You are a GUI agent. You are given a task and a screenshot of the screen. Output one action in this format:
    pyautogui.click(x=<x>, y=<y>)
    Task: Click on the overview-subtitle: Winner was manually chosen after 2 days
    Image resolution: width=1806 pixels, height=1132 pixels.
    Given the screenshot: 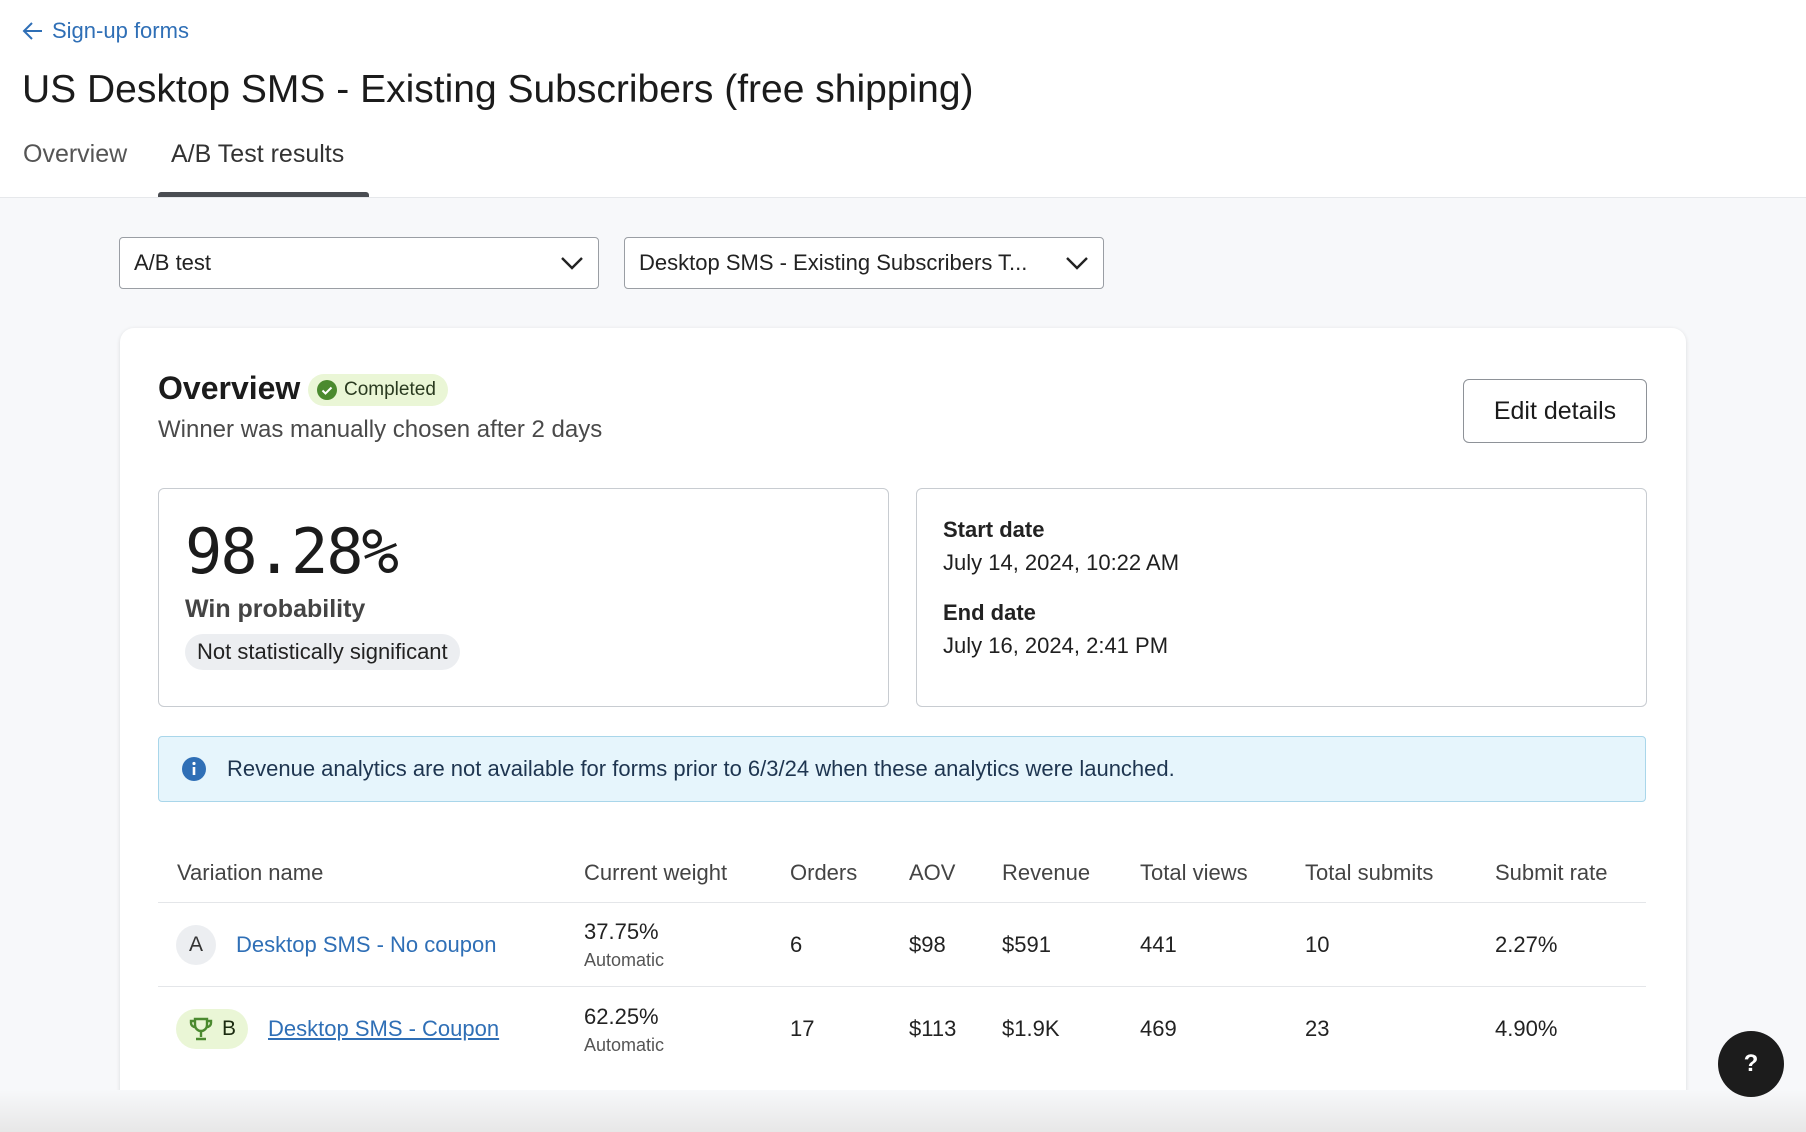 What is the action you would take?
    pyautogui.click(x=380, y=429)
    